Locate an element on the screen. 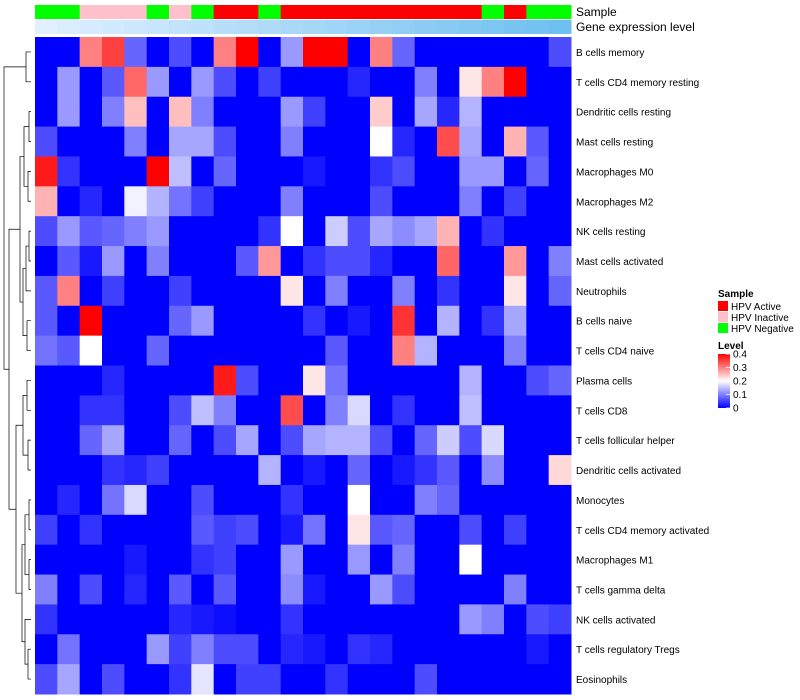 This screenshot has width=800, height=700. row-label: T cells follicular helper is located at coordinates (625, 441).